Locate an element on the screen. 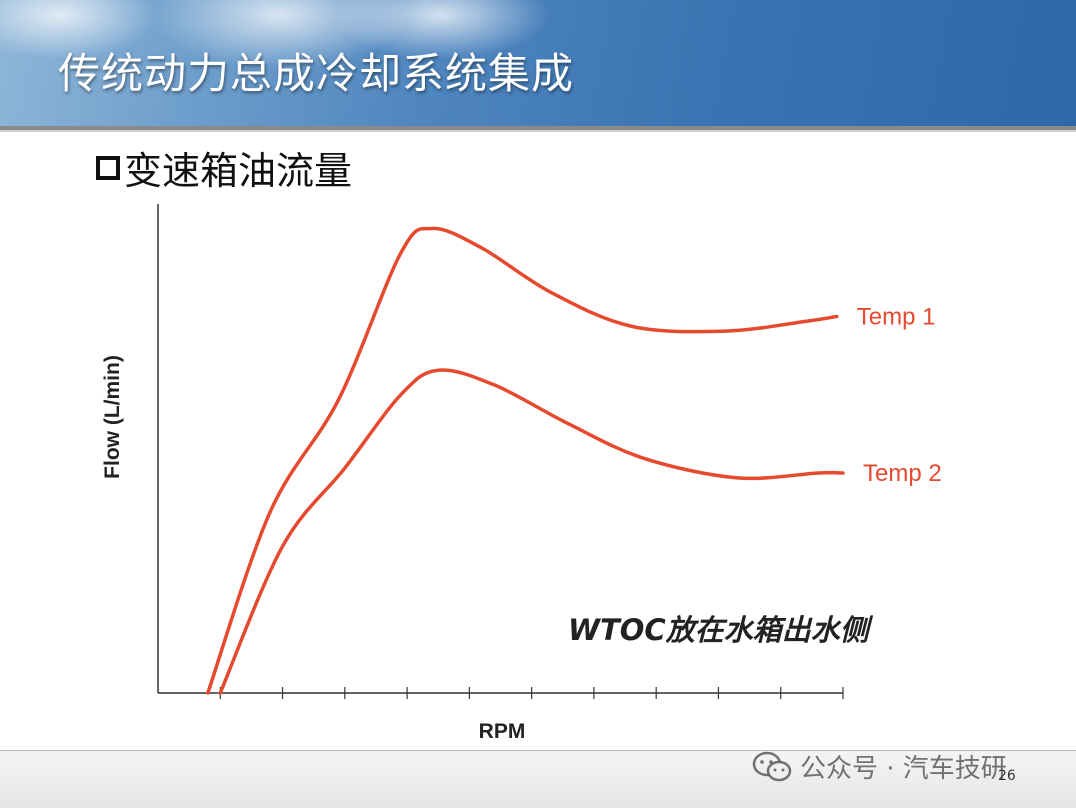  watermark-text: 公众号 · 汽车技研 is located at coordinates (903, 769).